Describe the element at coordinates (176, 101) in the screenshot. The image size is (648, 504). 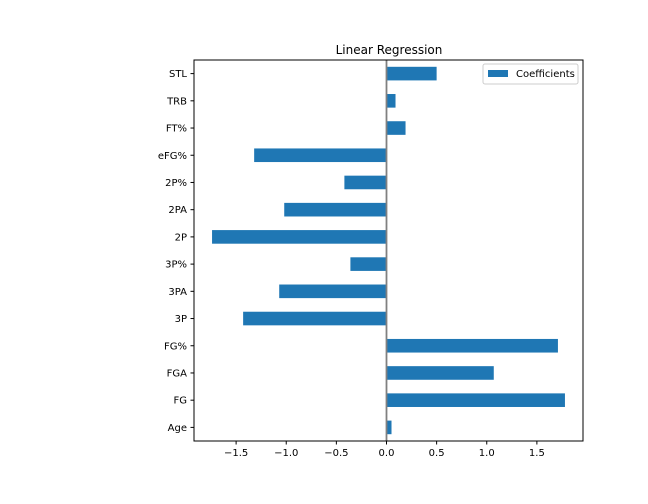
I see `y-tick-label: TRB` at that location.